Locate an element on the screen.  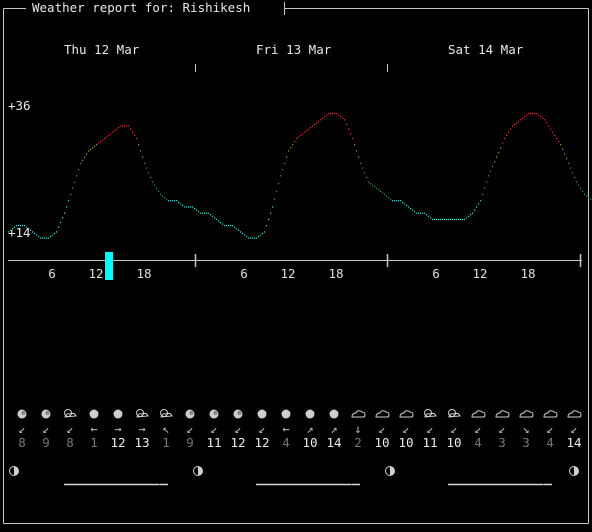
half-moon-icon is located at coordinates (198, 471).